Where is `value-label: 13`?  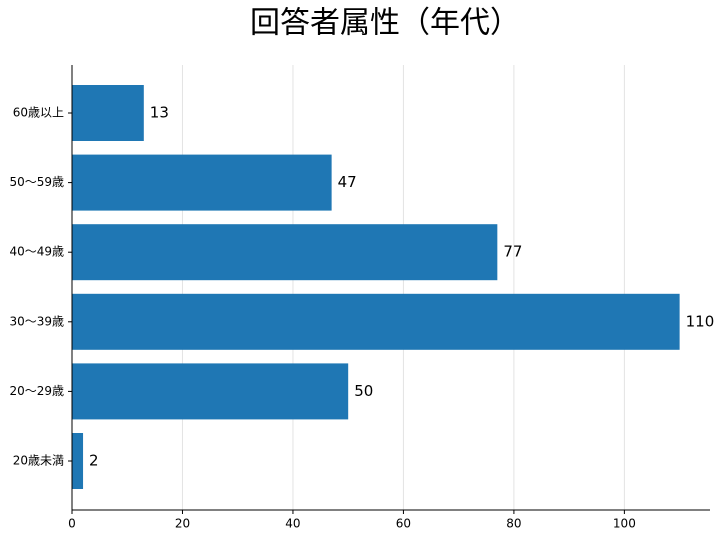 value-label: 13 is located at coordinates (159, 113).